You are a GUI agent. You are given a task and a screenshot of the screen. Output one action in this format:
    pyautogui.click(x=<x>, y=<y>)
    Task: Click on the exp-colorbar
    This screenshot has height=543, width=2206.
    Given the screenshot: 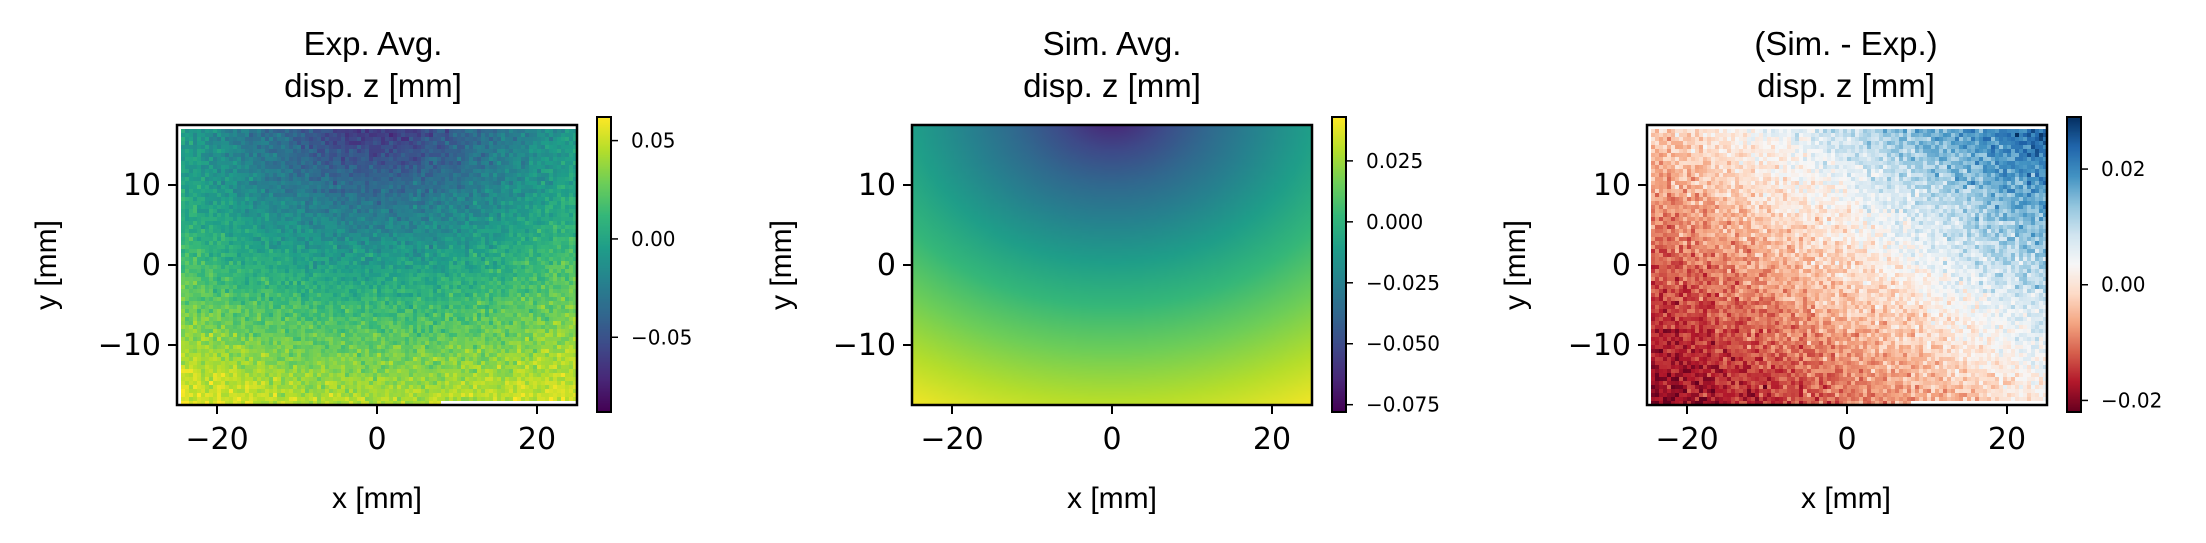 What is the action you would take?
    pyautogui.click(x=604, y=264)
    